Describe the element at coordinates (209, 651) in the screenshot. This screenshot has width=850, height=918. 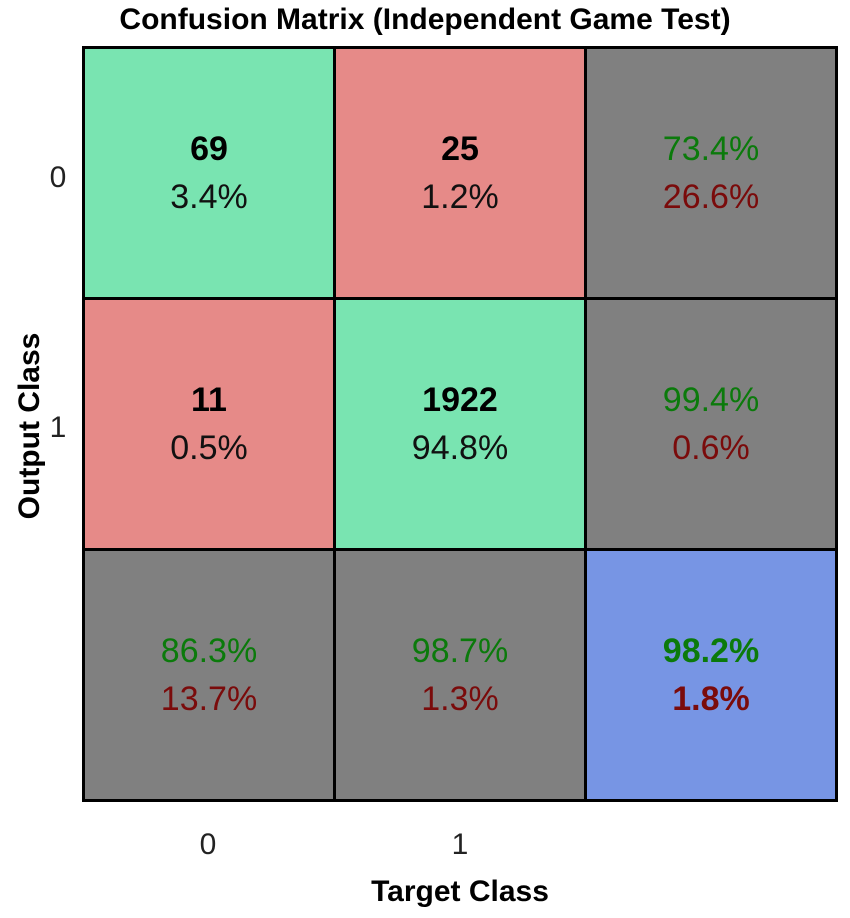
I see `col-correct-percent: 86.3%` at that location.